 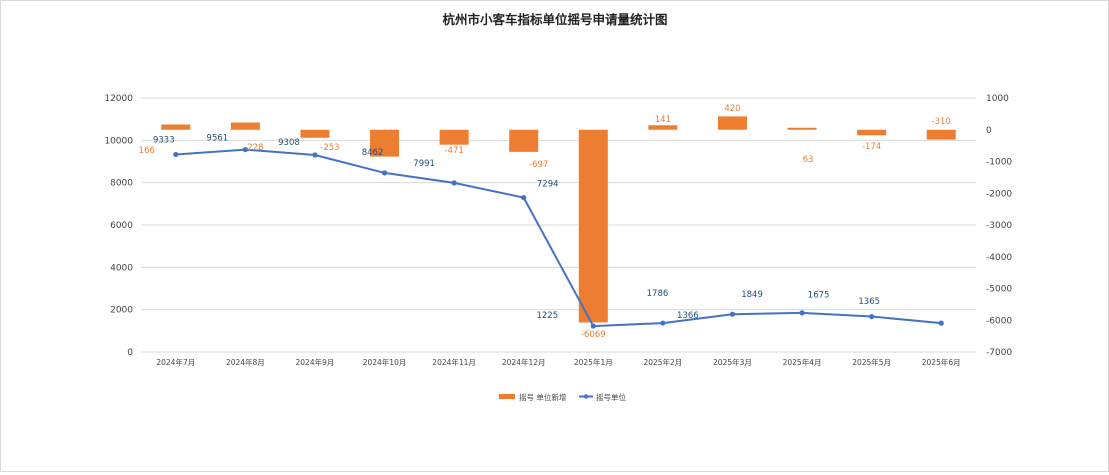 I want to click on x-tick-label: 2024年12月, so click(x=524, y=362).